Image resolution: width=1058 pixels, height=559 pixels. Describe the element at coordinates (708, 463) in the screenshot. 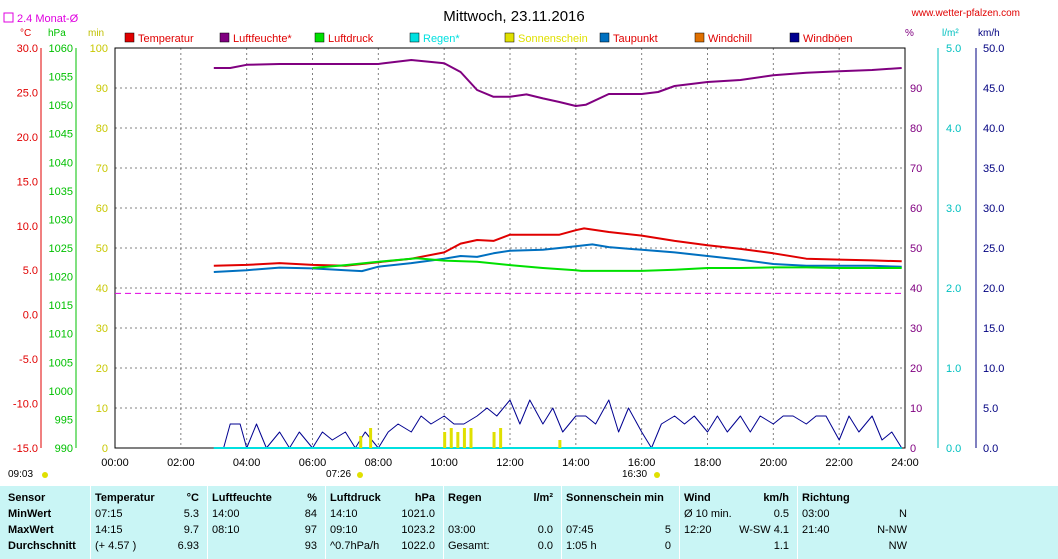

I see `time-tick-label: 18:00` at that location.